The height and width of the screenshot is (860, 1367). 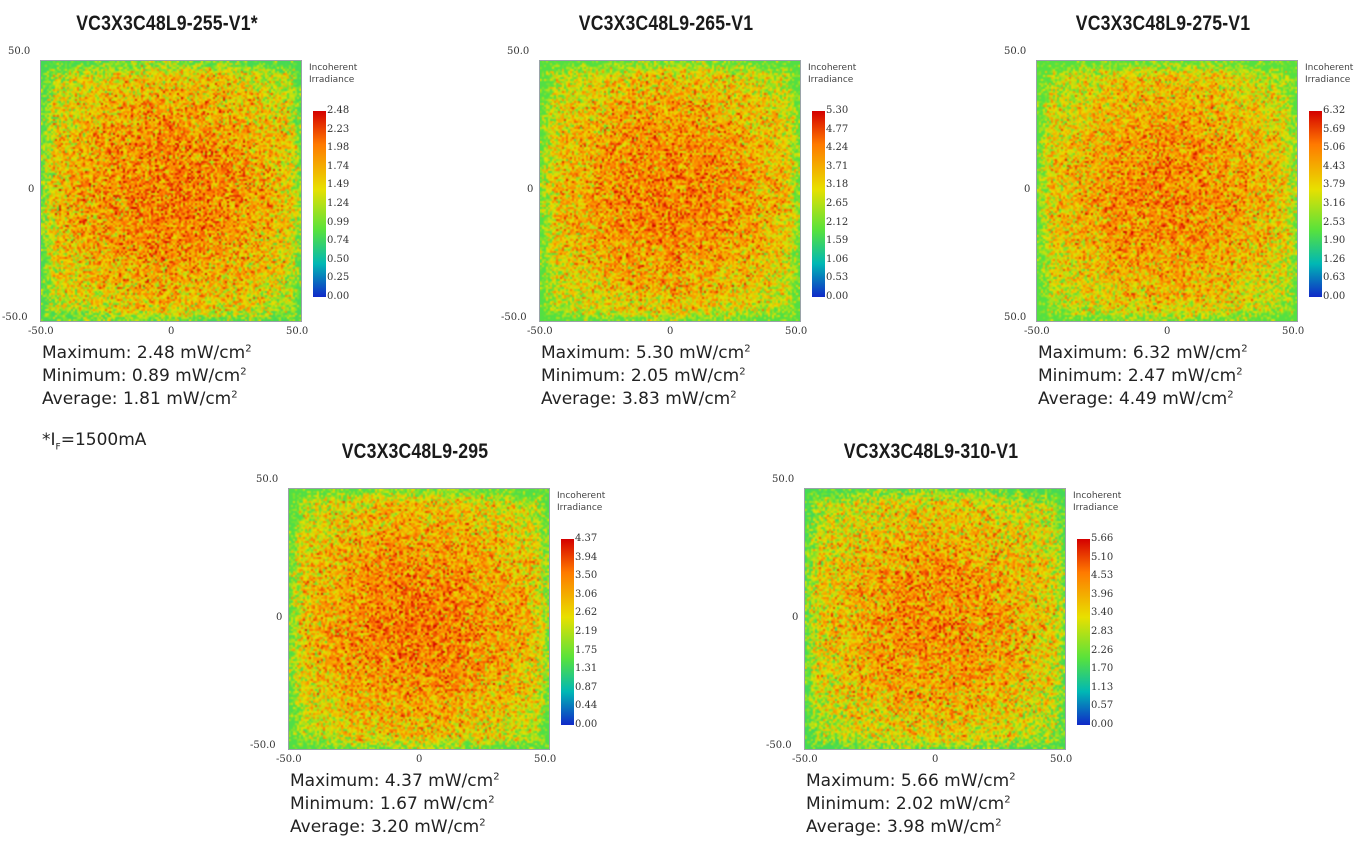 I want to click on colorbar-tick-label: 5.10, so click(x=1102, y=557).